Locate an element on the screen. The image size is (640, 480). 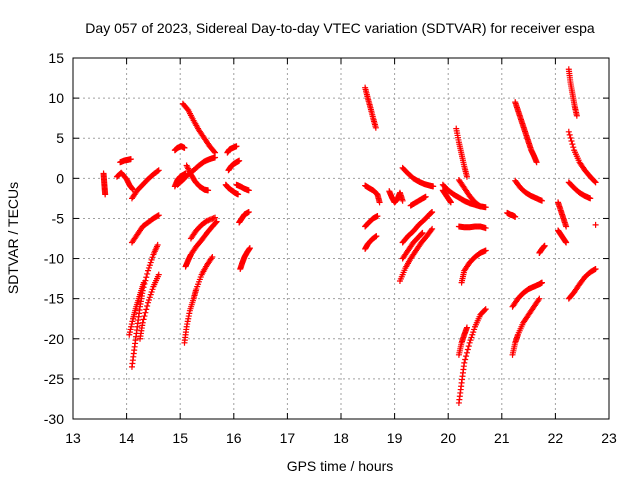
y-axis-label: SDTVAR / TECUs is located at coordinates (13, 238).